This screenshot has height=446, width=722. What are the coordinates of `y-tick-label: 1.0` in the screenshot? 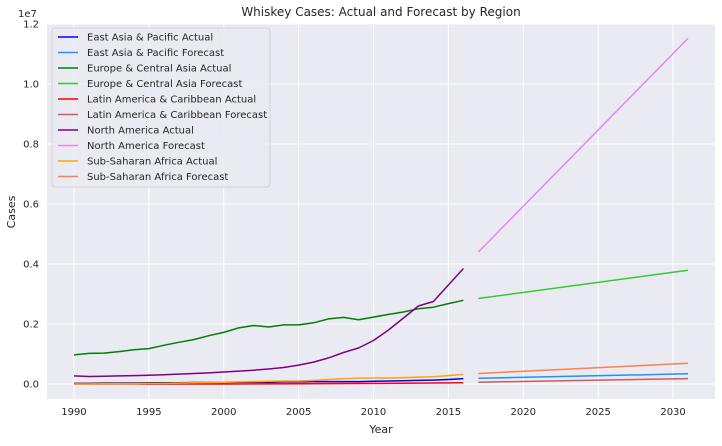 It's located at (31, 85).